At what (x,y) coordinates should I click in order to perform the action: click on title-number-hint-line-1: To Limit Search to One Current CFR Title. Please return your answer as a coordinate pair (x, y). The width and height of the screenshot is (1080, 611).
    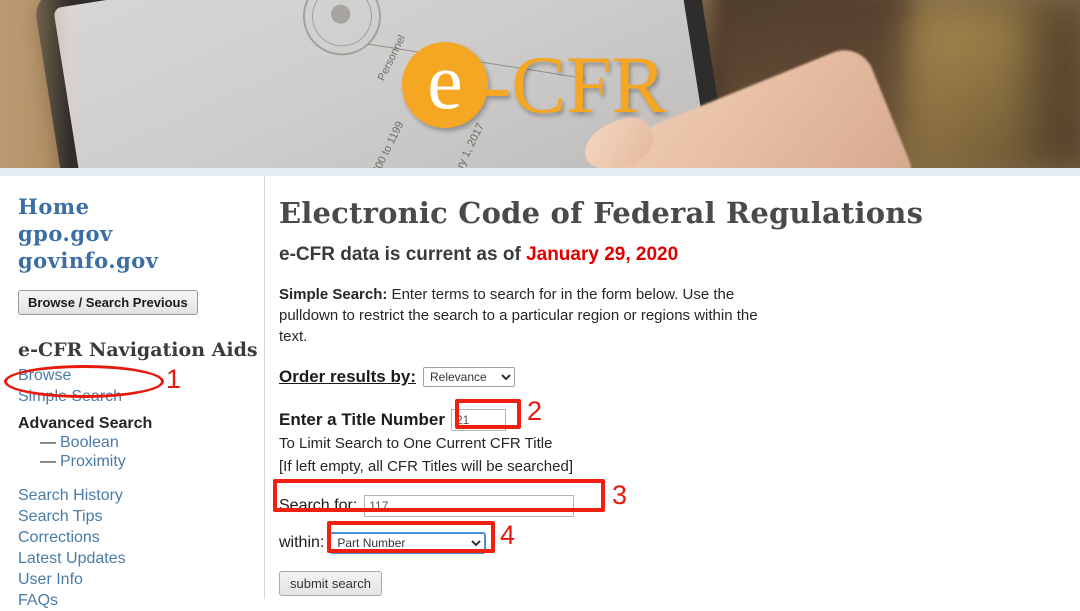
    Looking at the image, I should click on (416, 443).